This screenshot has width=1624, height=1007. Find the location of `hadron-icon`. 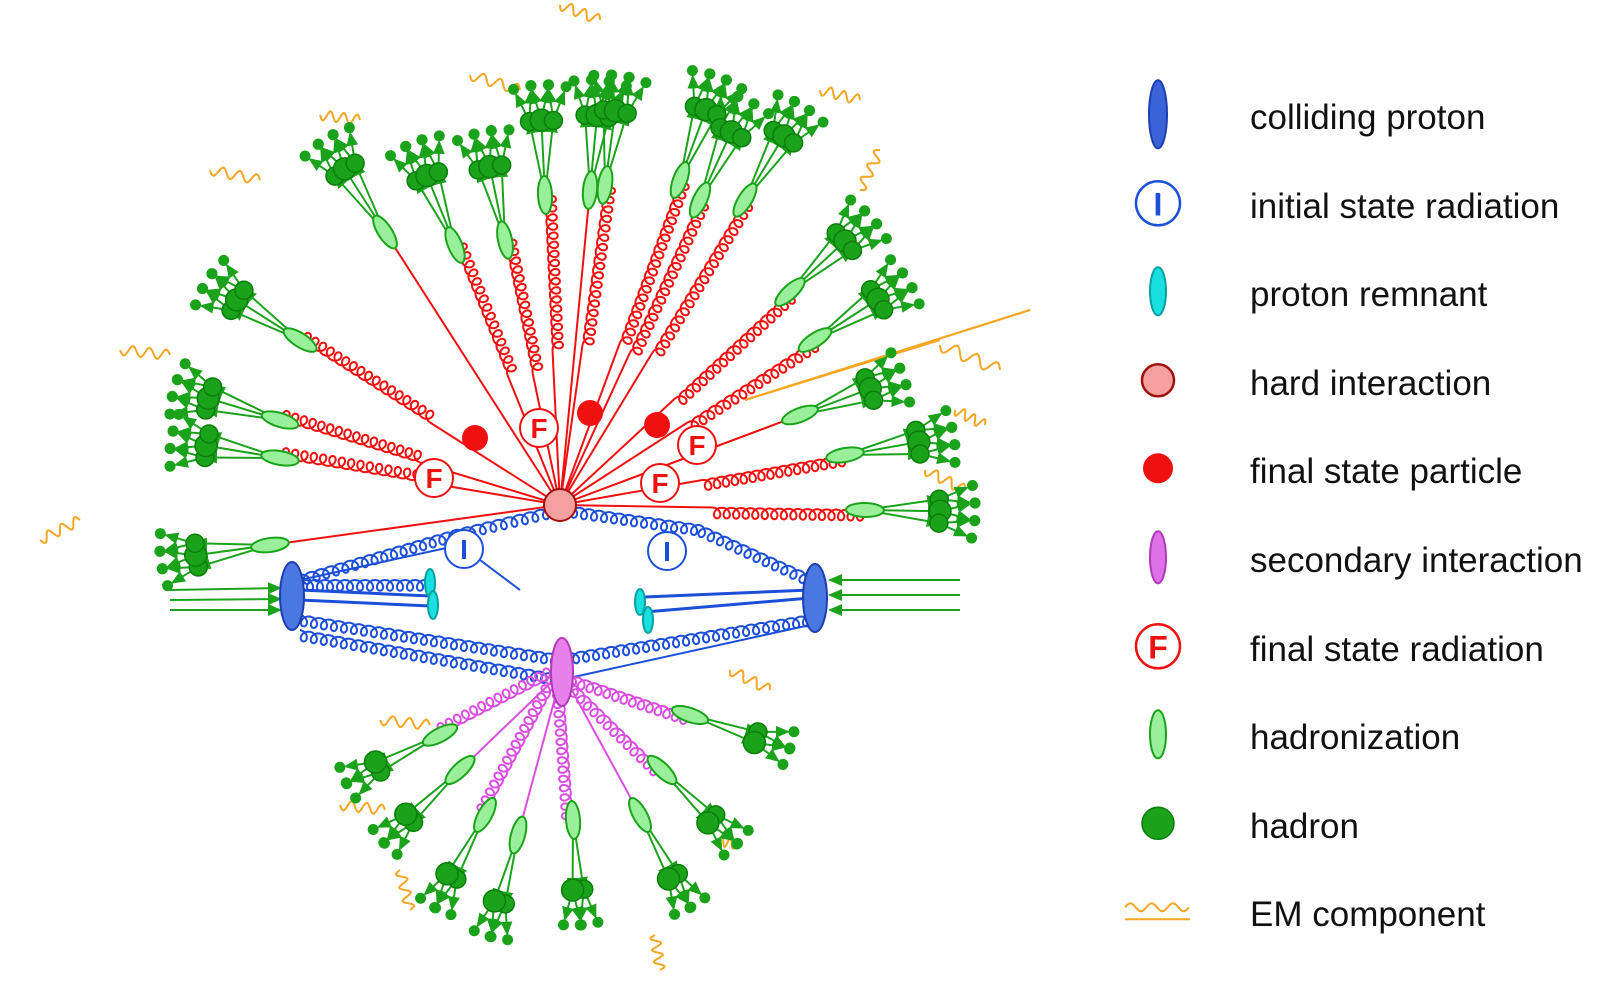

hadron-icon is located at coordinates (1158, 823).